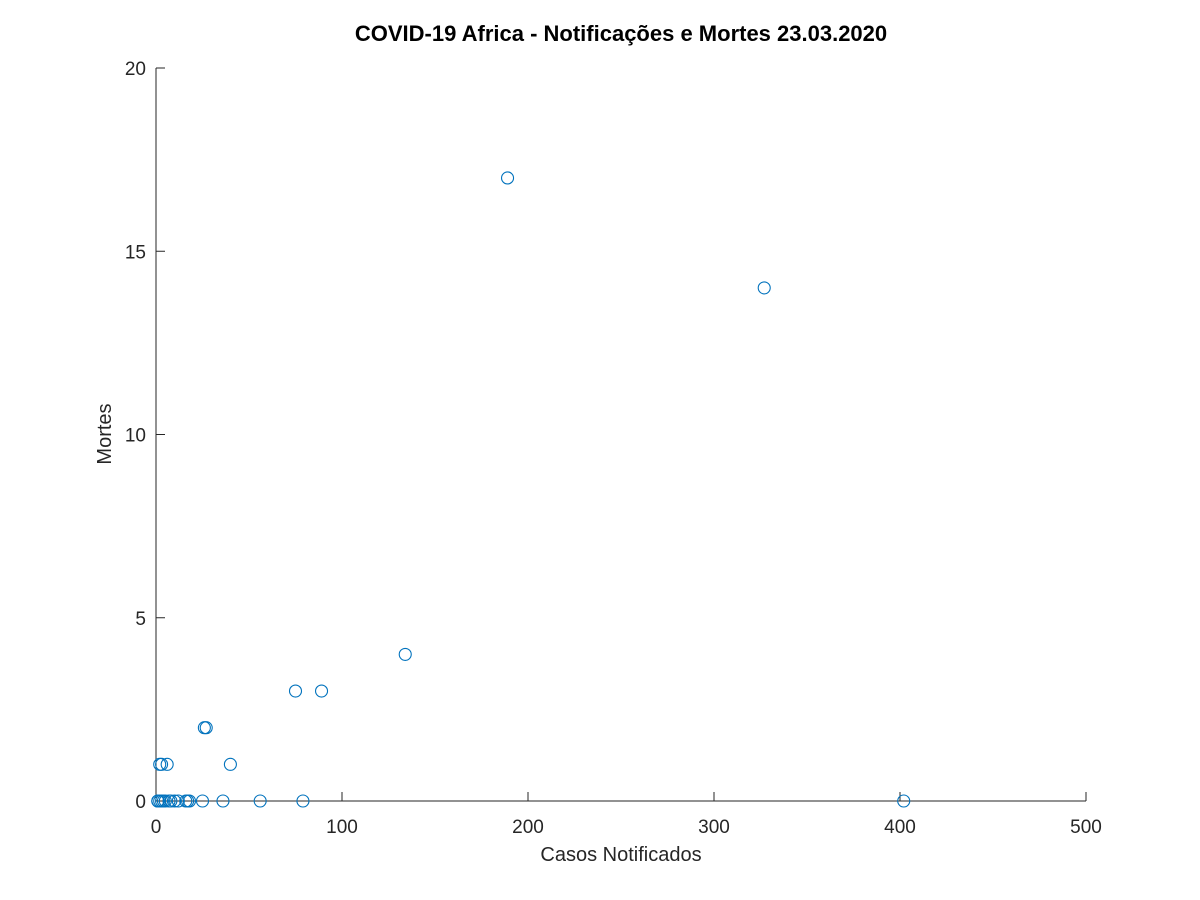 The height and width of the screenshot is (900, 1200). Describe the element at coordinates (135, 69) in the screenshot. I see `y-tick-label: 20` at that location.